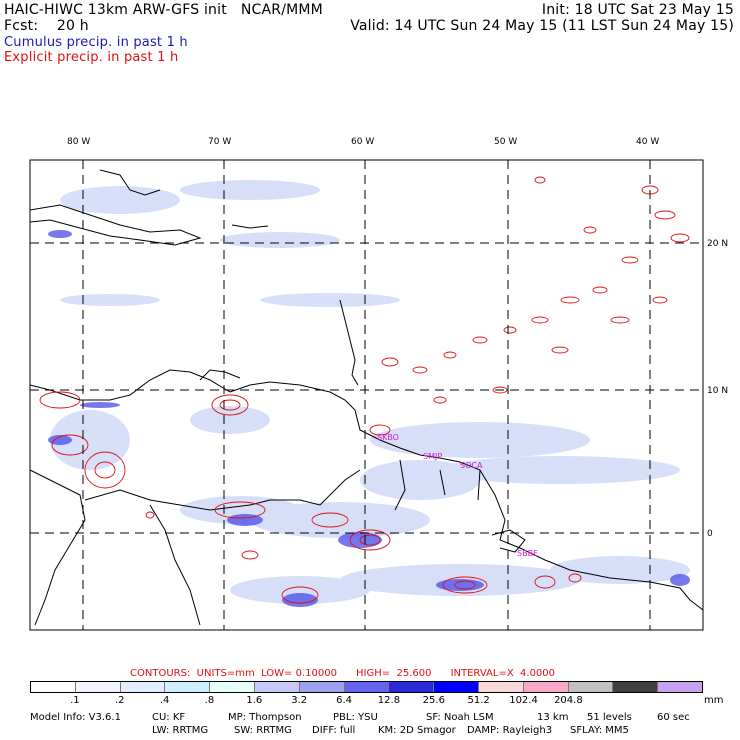  I want to click on forecast-hour: Fcst: 20 h, so click(46, 26).